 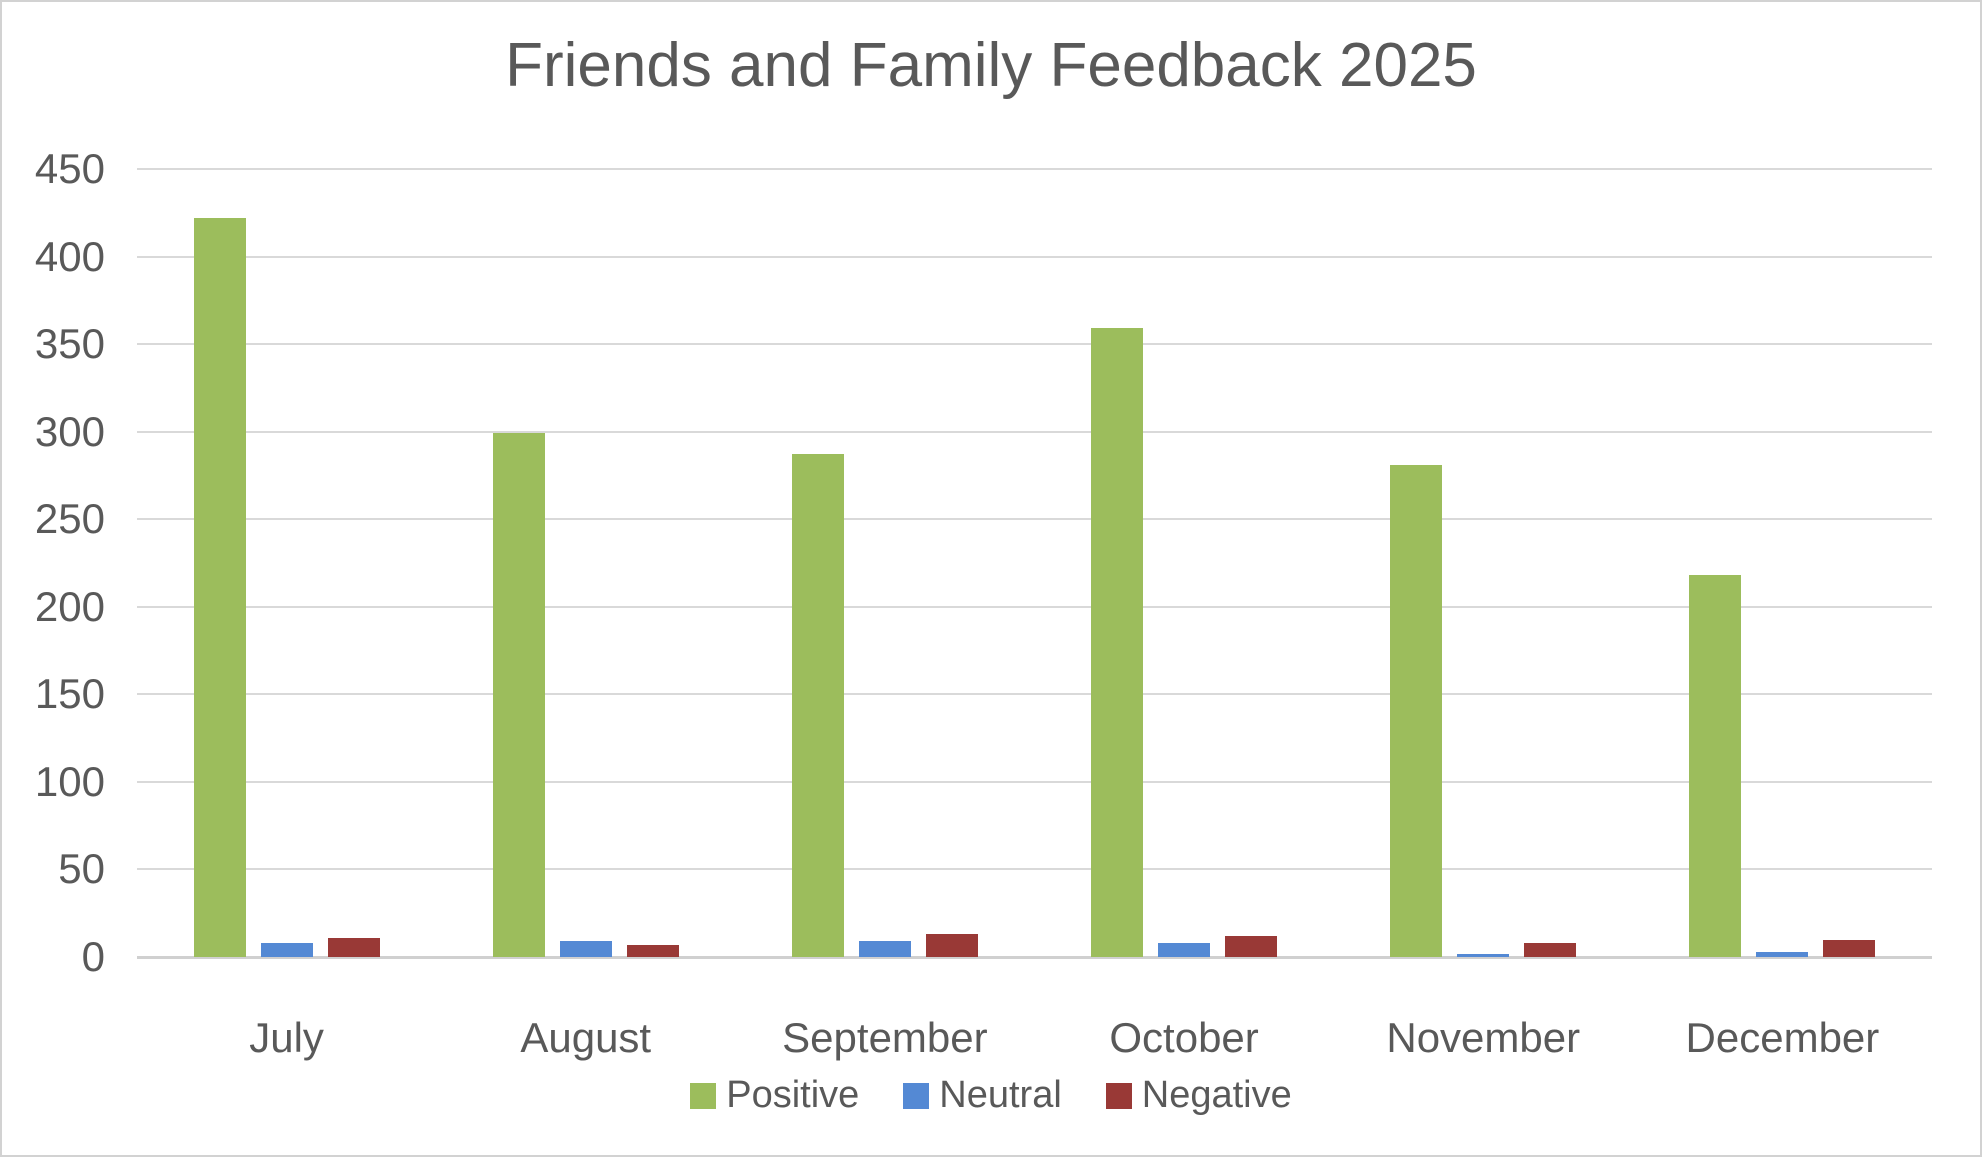 What do you see at coordinates (884, 949) in the screenshot?
I see `bar-neutral-september` at bounding box center [884, 949].